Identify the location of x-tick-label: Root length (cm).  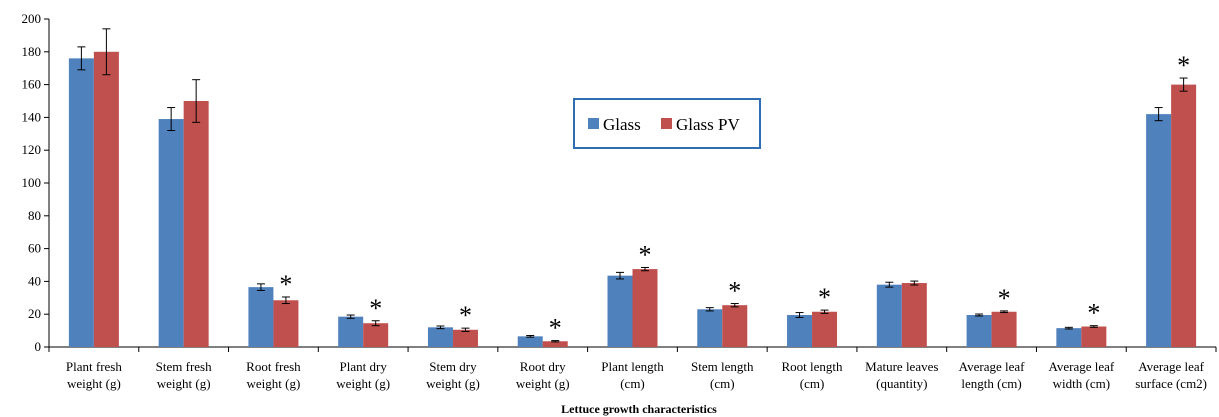
(813, 375).